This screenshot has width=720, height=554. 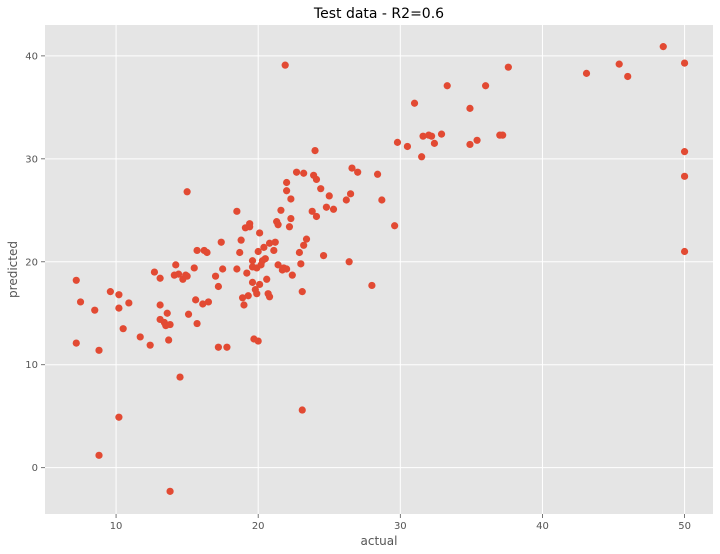 I want to click on x-tick-label: 10, so click(x=116, y=526).